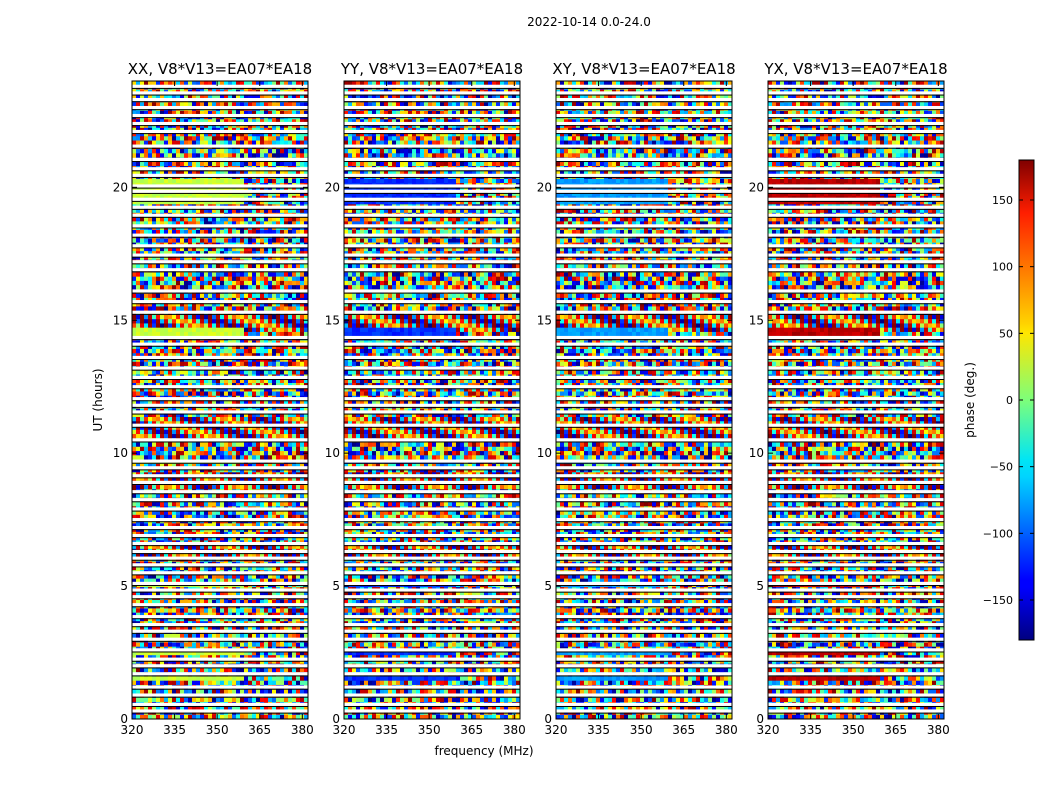  Describe the element at coordinates (644, 400) in the screenshot. I see `panel-frame` at that location.